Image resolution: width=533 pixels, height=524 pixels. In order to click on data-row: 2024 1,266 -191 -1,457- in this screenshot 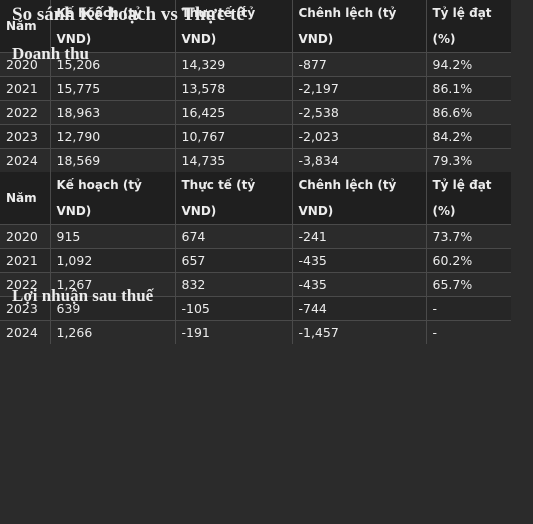, I will do `click(255, 332)`.